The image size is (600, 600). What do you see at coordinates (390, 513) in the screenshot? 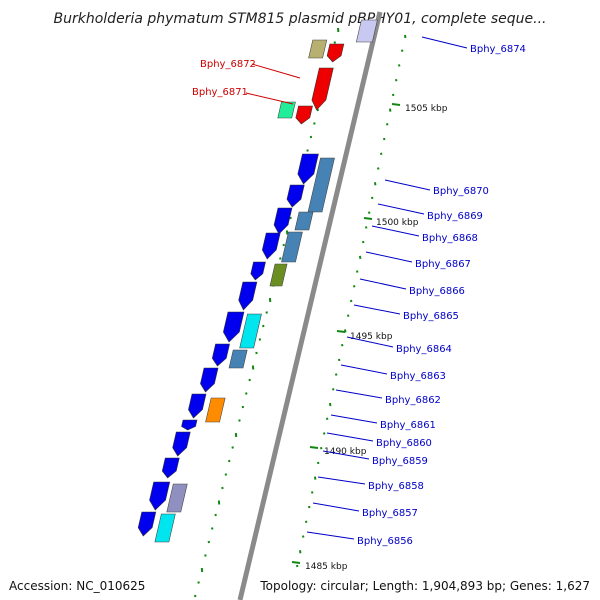
I see `gene-label-forward: Bphy_6857` at bounding box center [390, 513].